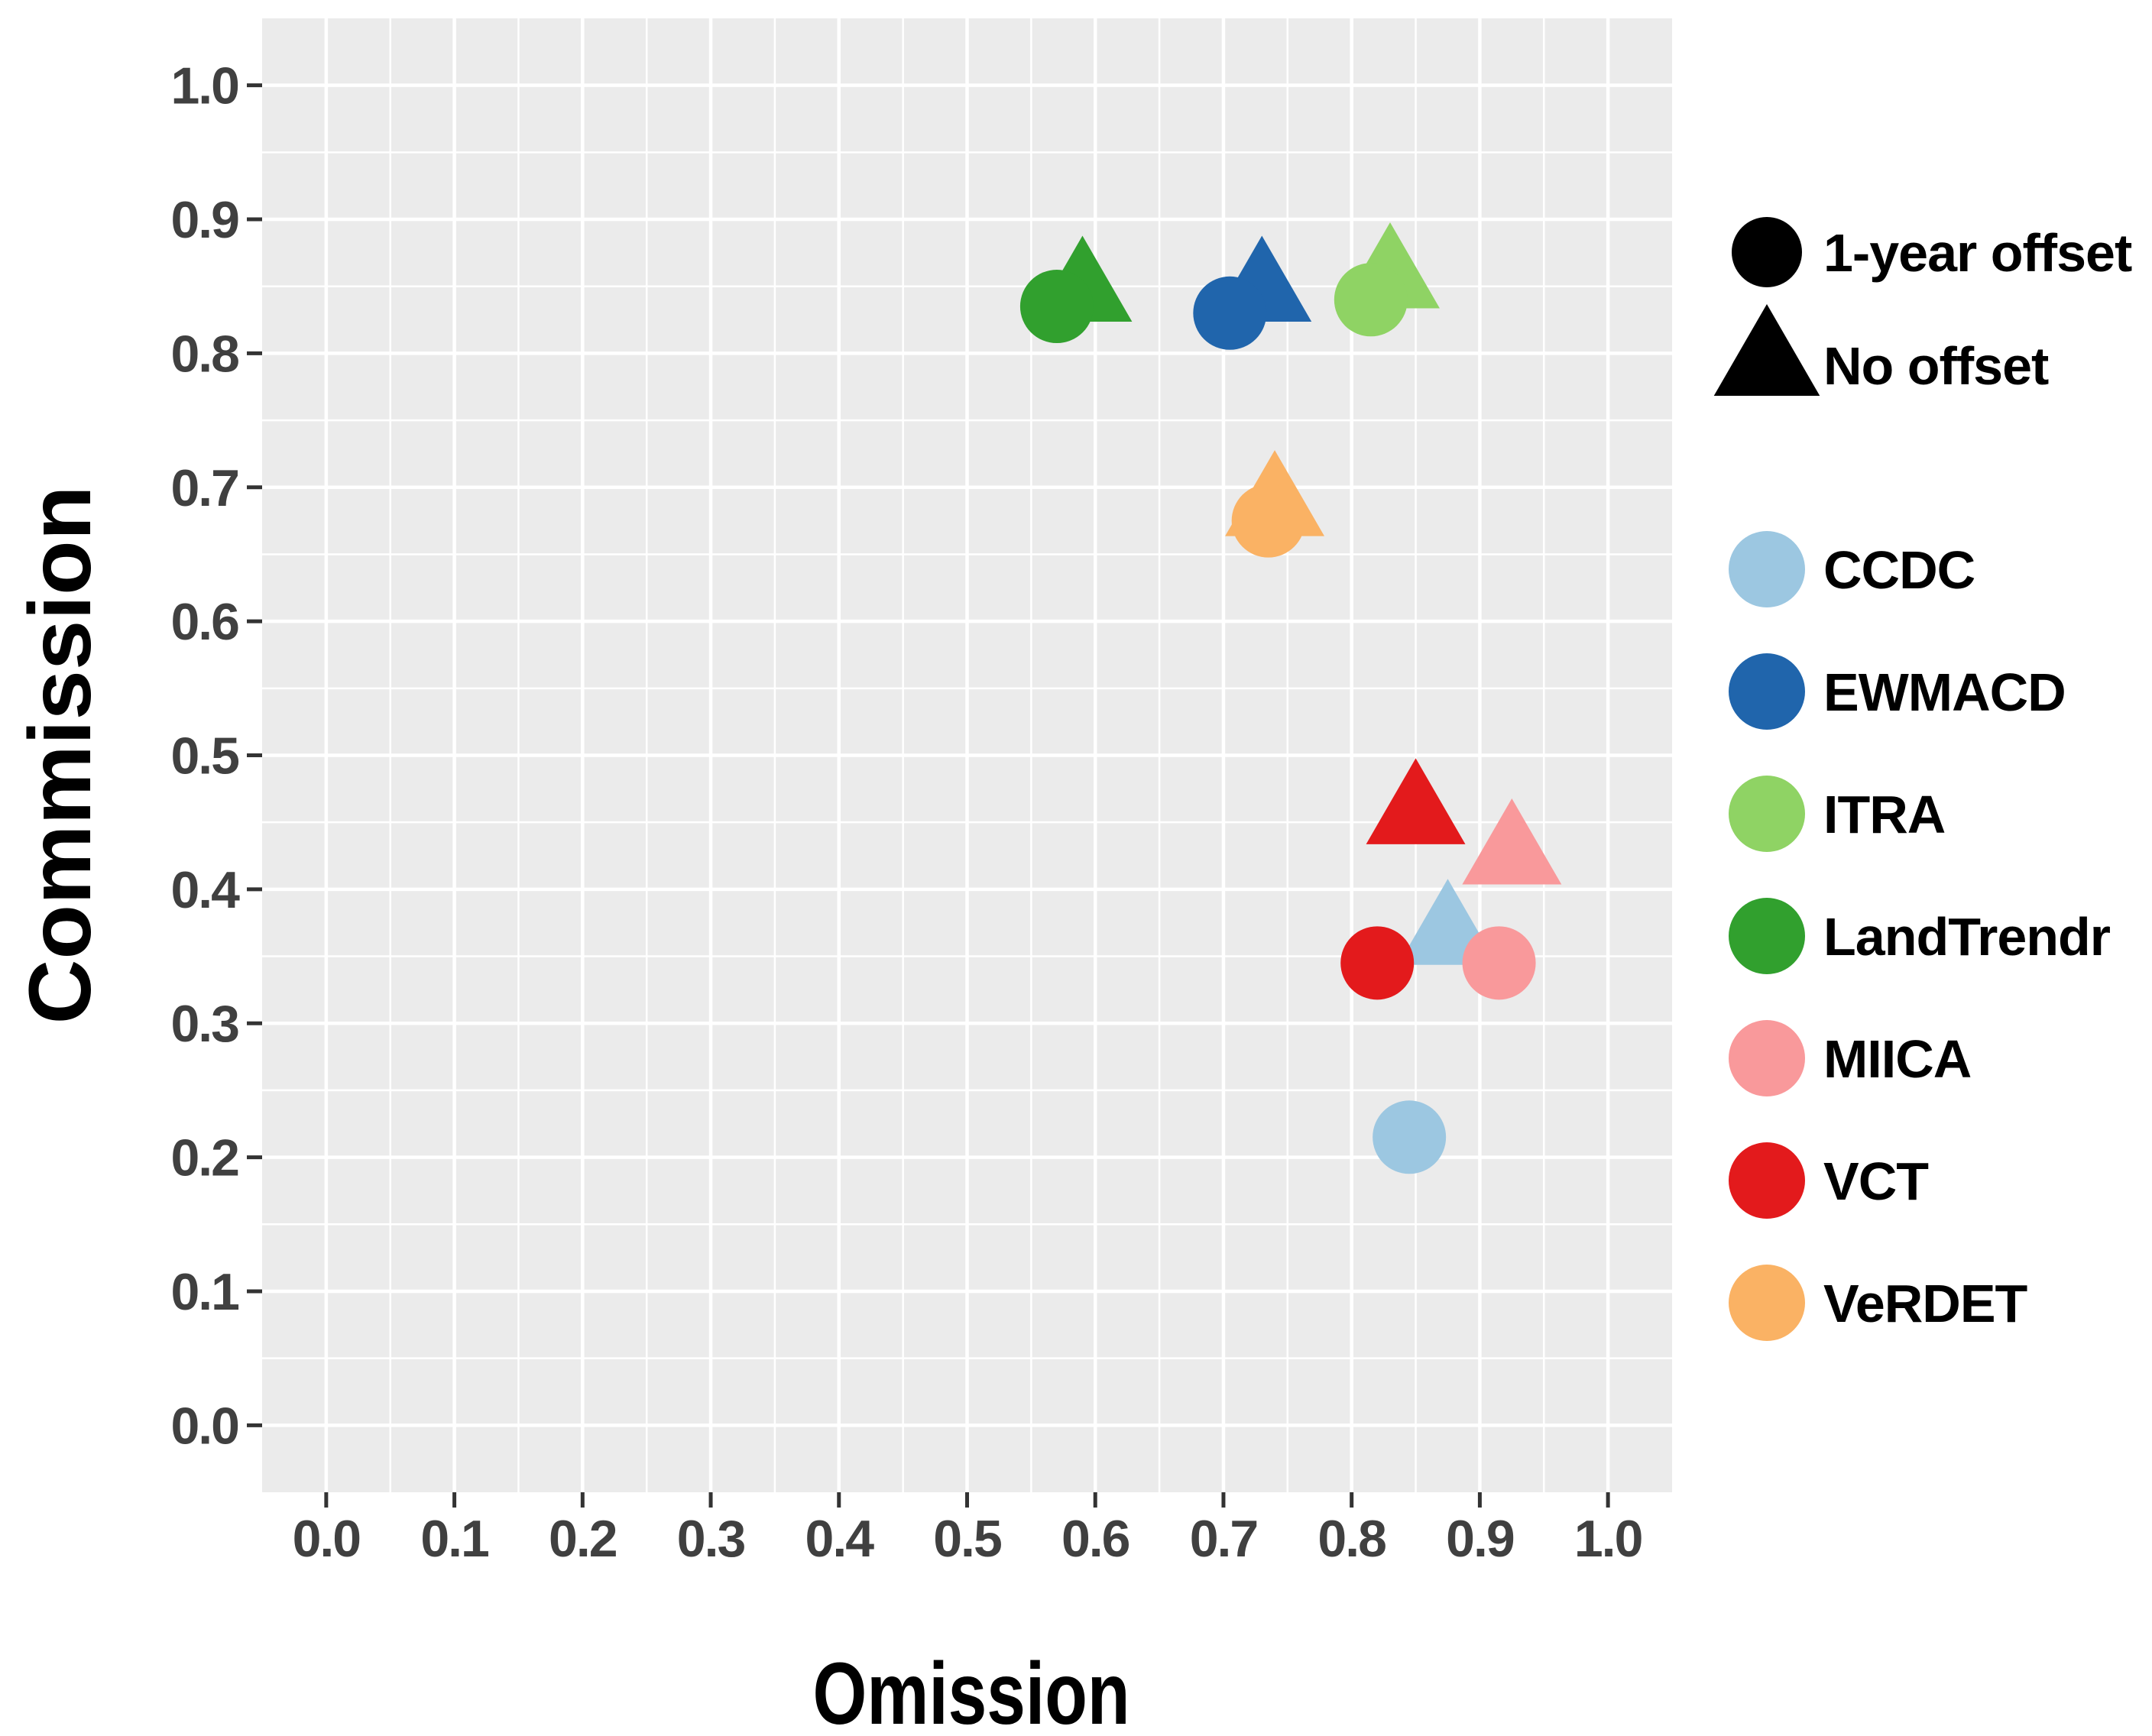 This screenshot has height=1736, width=2152. Describe the element at coordinates (1224, 1539) in the screenshot. I see `x-tick-label: 0.7` at that location.